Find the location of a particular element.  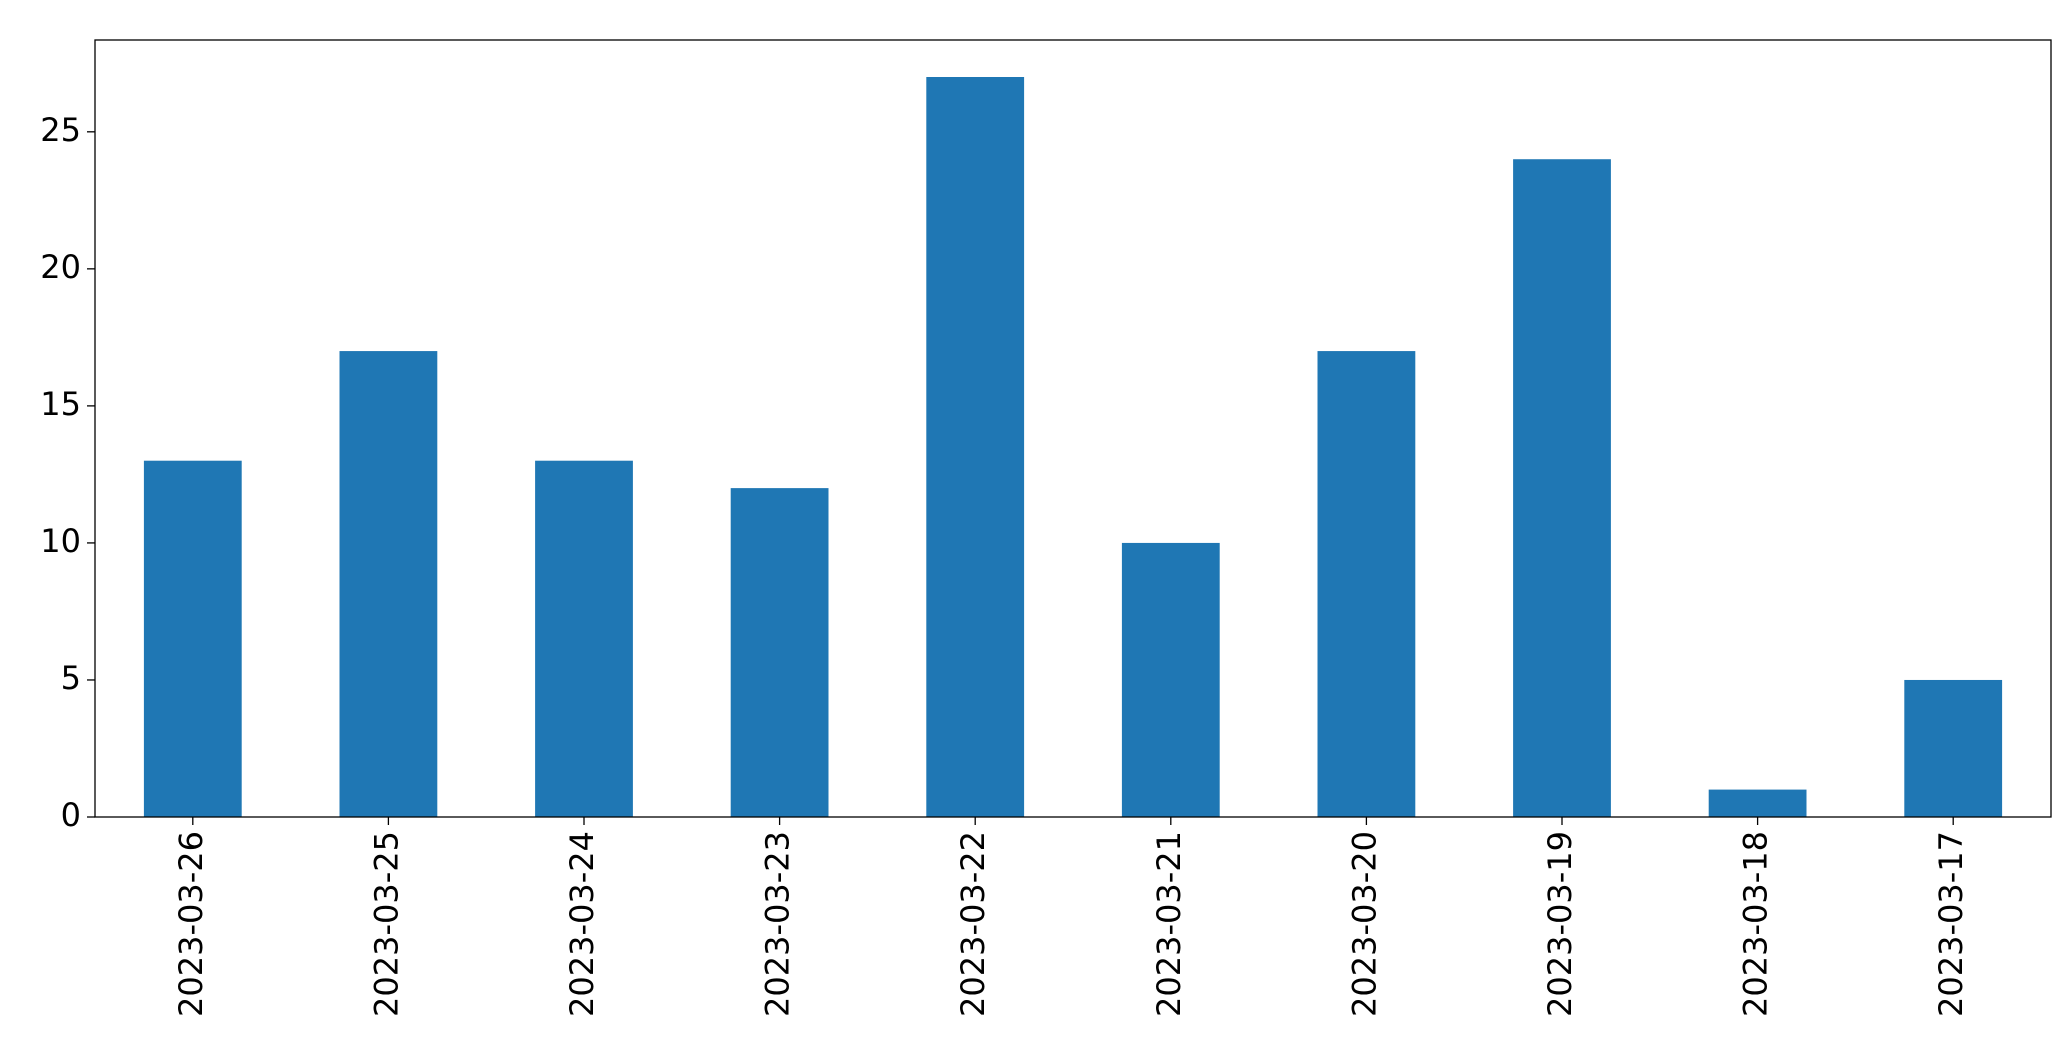

y-tick-label: 25 is located at coordinates (60, 130).